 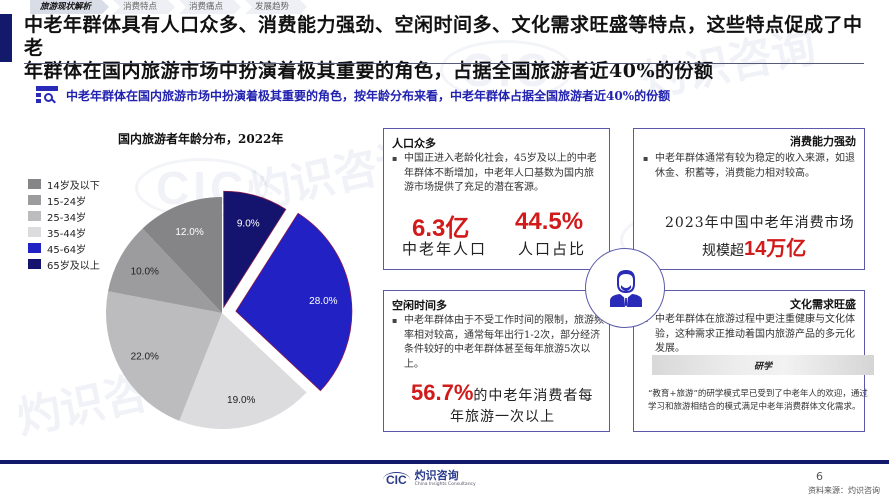 I want to click on chart-title: 国内旅游者年龄分布，2022年, so click(x=201, y=139).